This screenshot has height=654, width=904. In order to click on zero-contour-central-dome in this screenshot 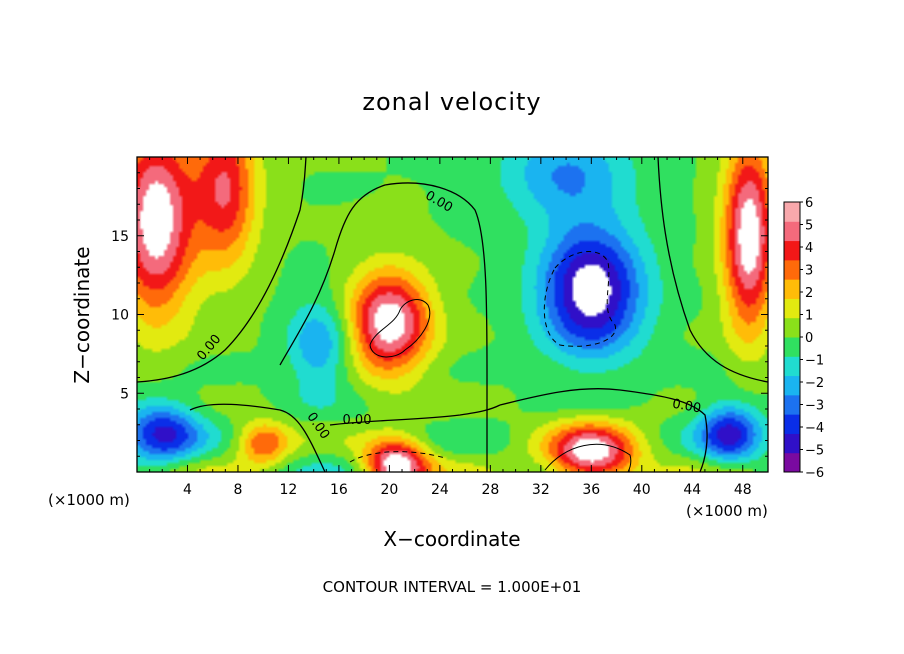, I will do `click(383, 327)`.